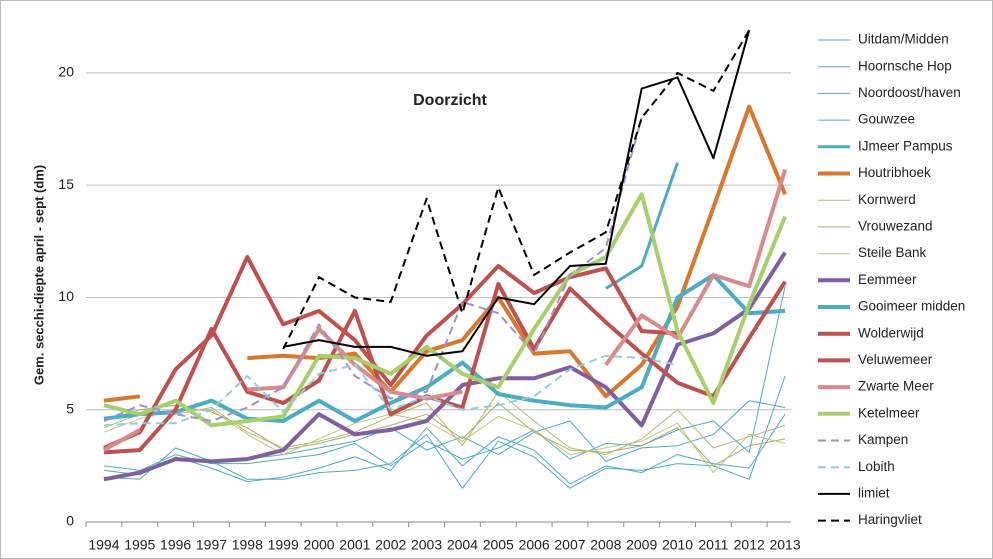 Image resolution: width=993 pixels, height=559 pixels. I want to click on legend-label: Steile Bank, so click(892, 252).